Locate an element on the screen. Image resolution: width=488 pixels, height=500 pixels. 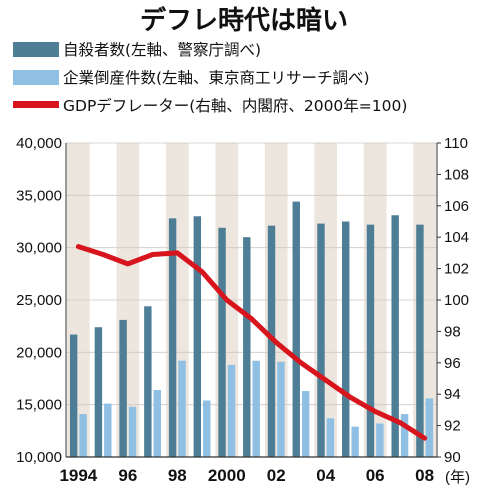
x-tick-label: 08 is located at coordinates (424, 475).